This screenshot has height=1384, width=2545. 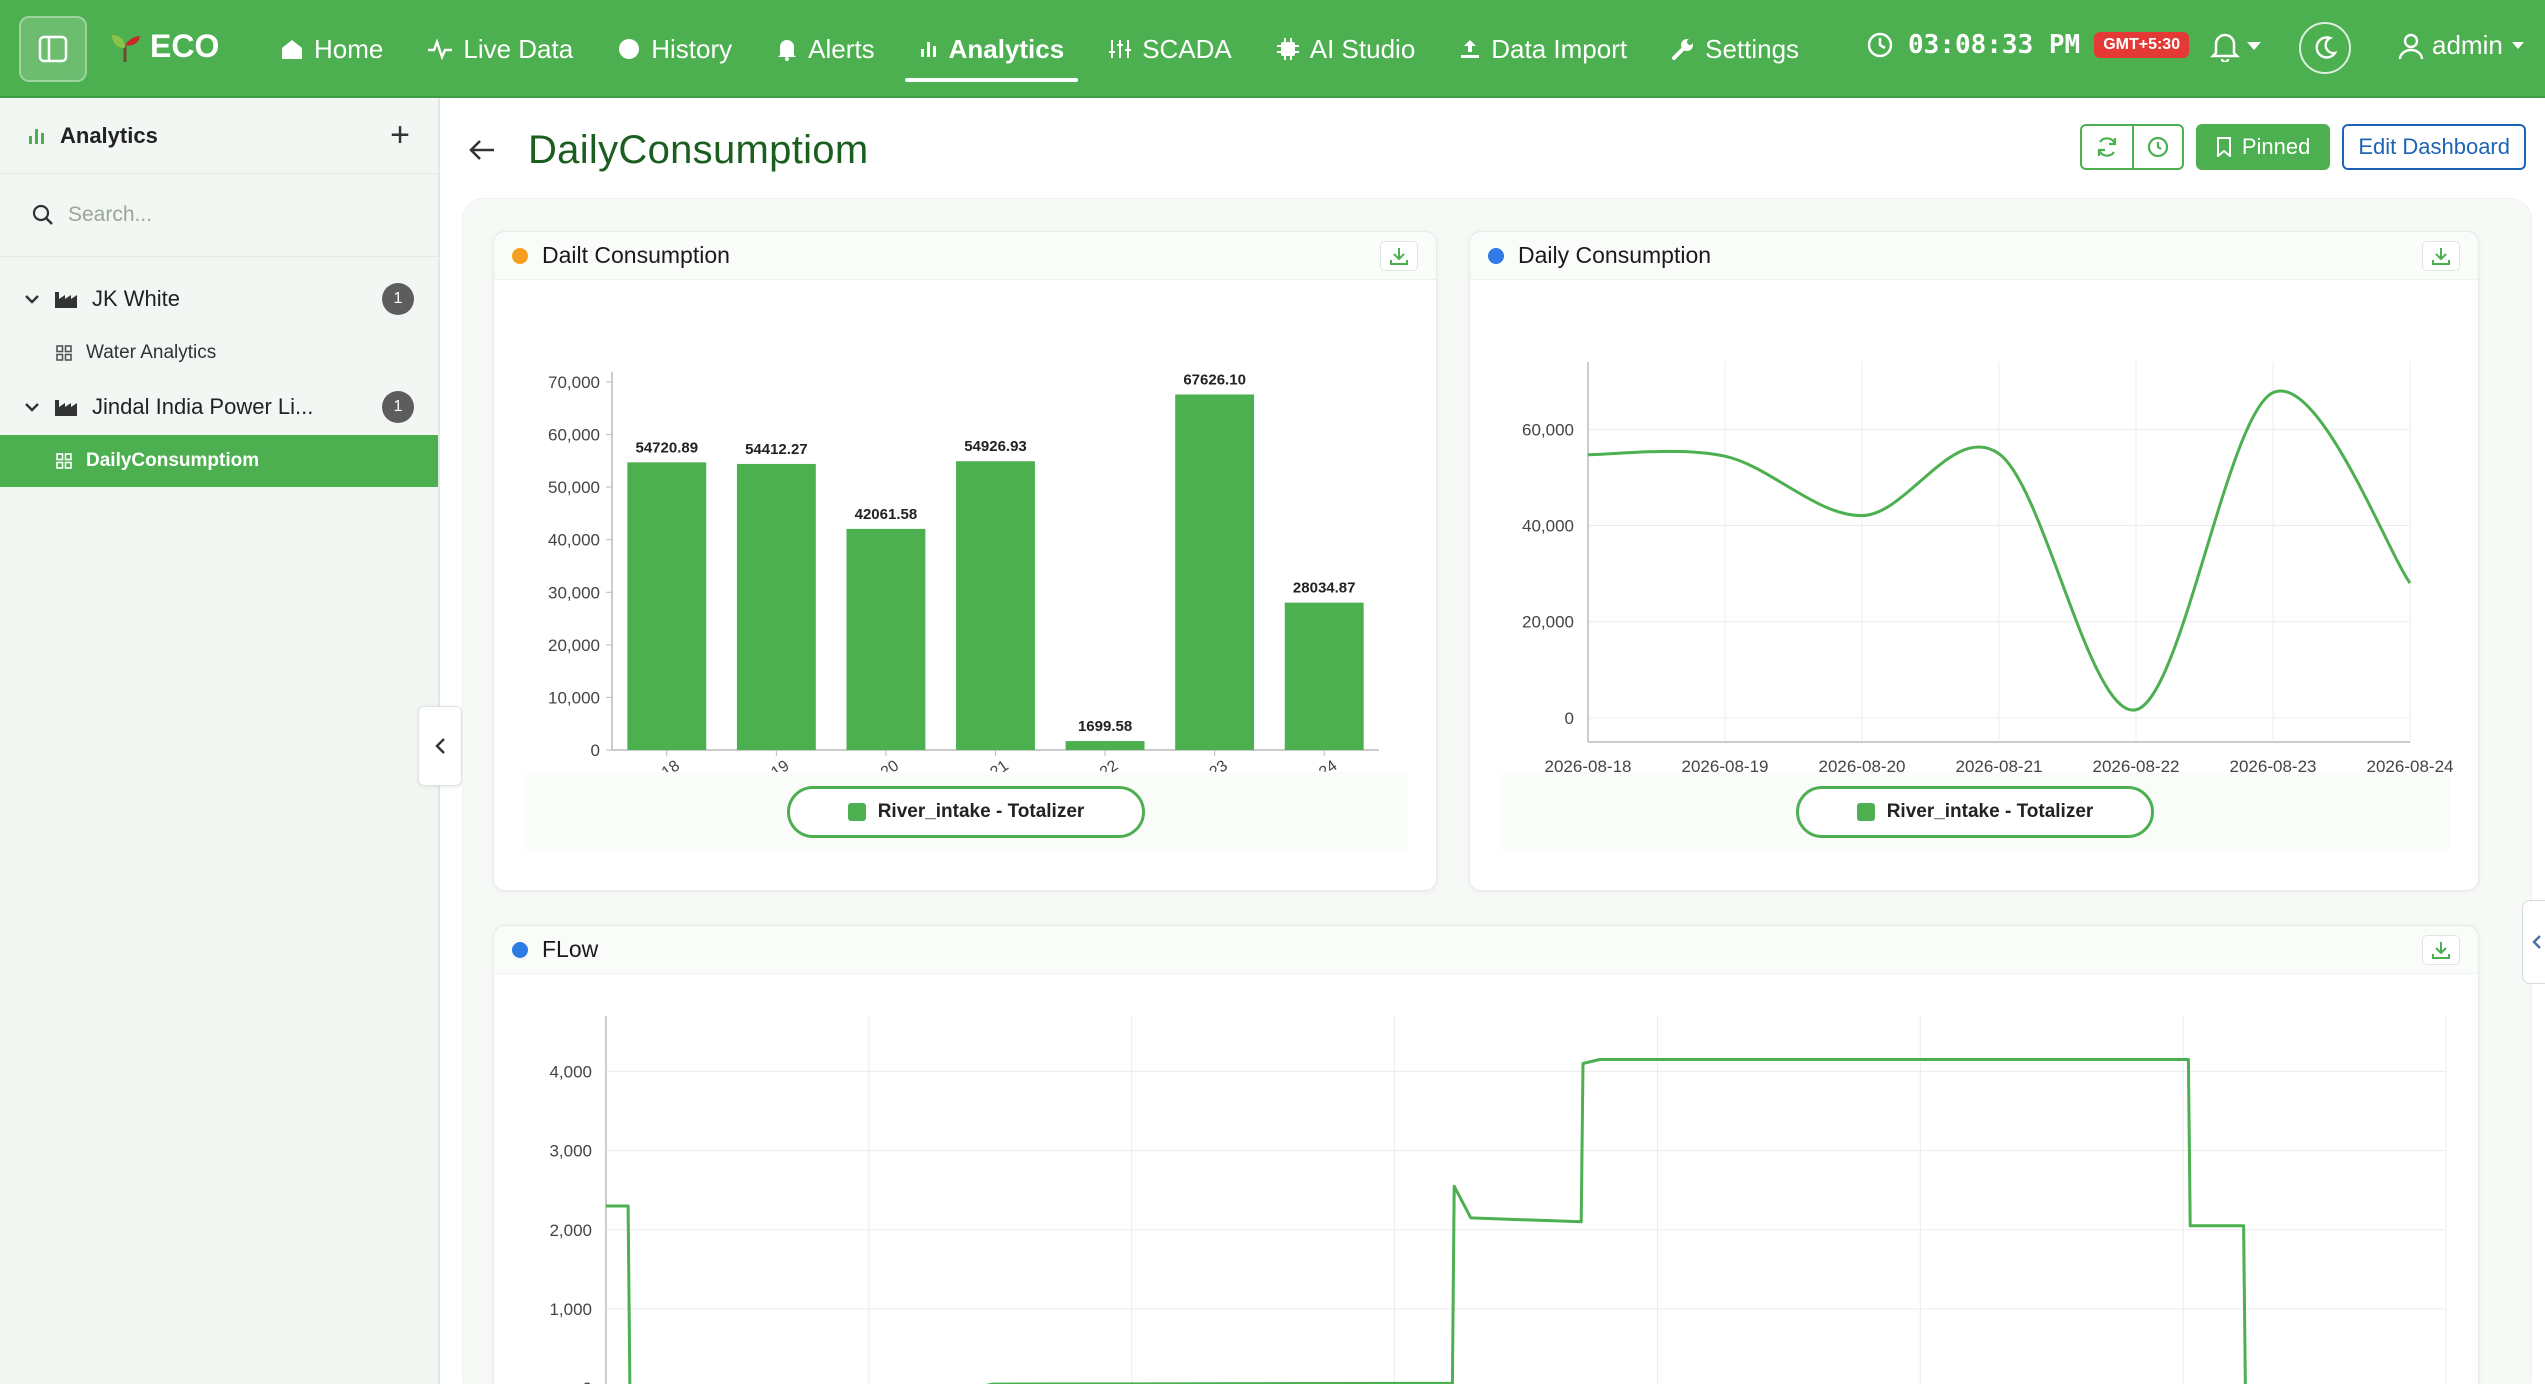 I want to click on chevron-down-icon, so click(x=32, y=407).